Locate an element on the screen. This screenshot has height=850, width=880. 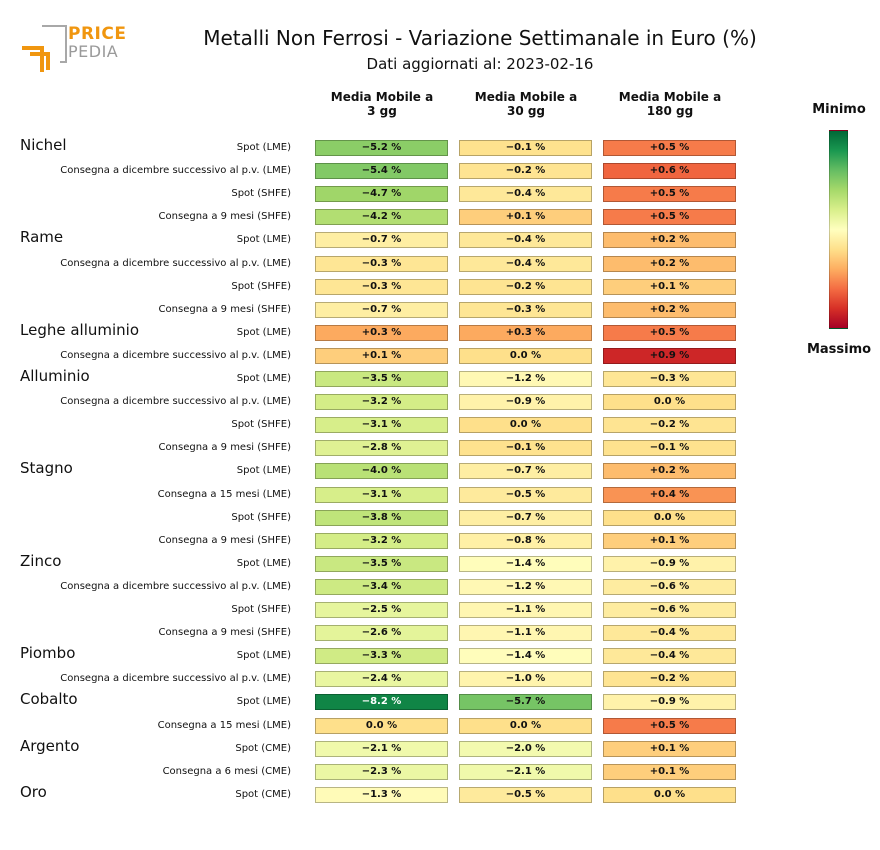
group-label: Piombo is located at coordinates (48, 653).